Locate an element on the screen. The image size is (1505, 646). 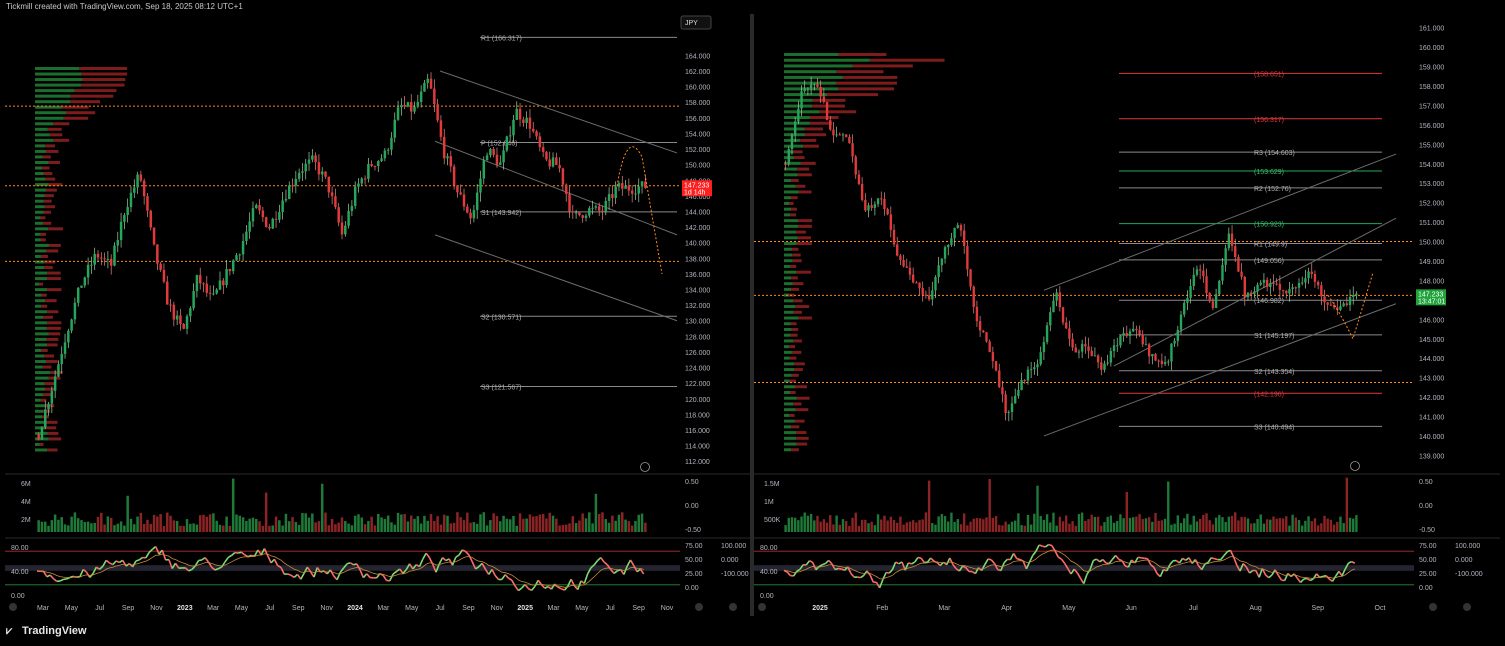
panel-divider is located at coordinates (752, 315).